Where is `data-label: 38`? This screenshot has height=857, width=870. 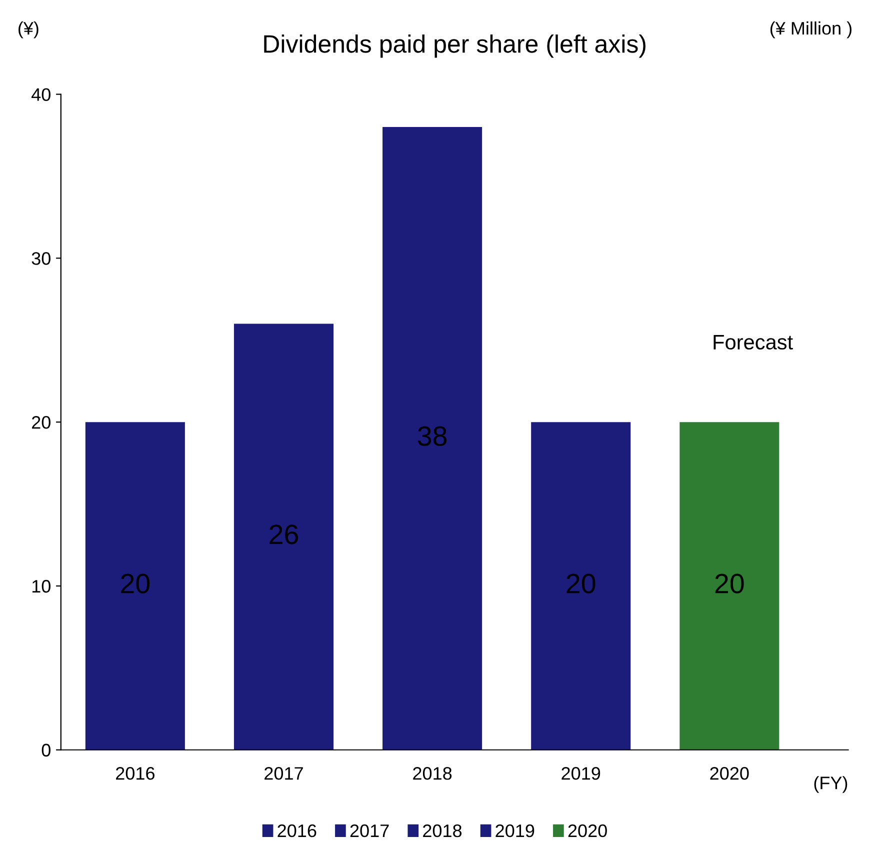
data-label: 38 is located at coordinates (432, 436).